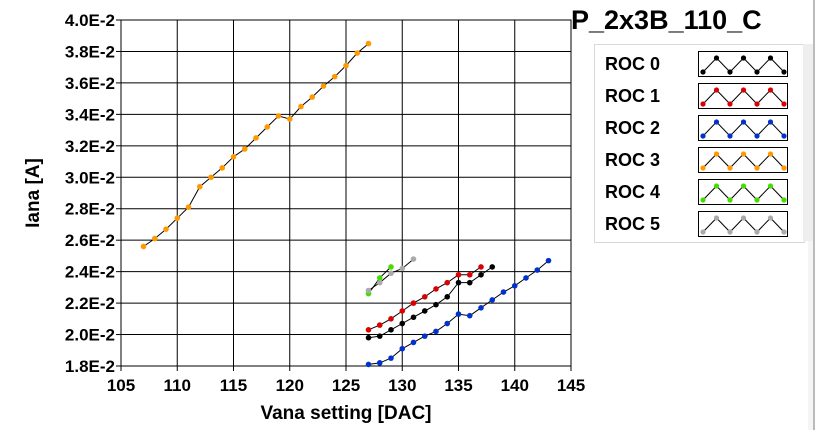 The width and height of the screenshot is (815, 430). I want to click on y-tick-label: 2.4E-2, so click(90, 272).